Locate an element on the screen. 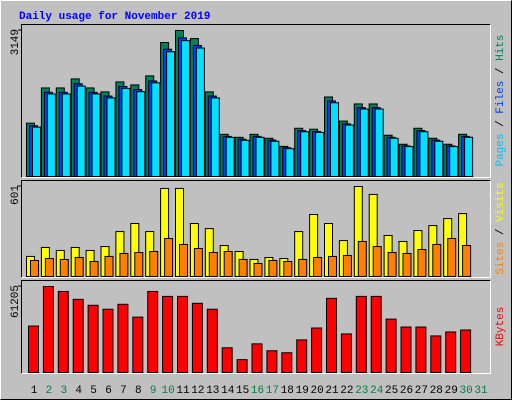 This screenshot has height=400, width=512. y-tick-label: 601 is located at coordinates (16, 195).